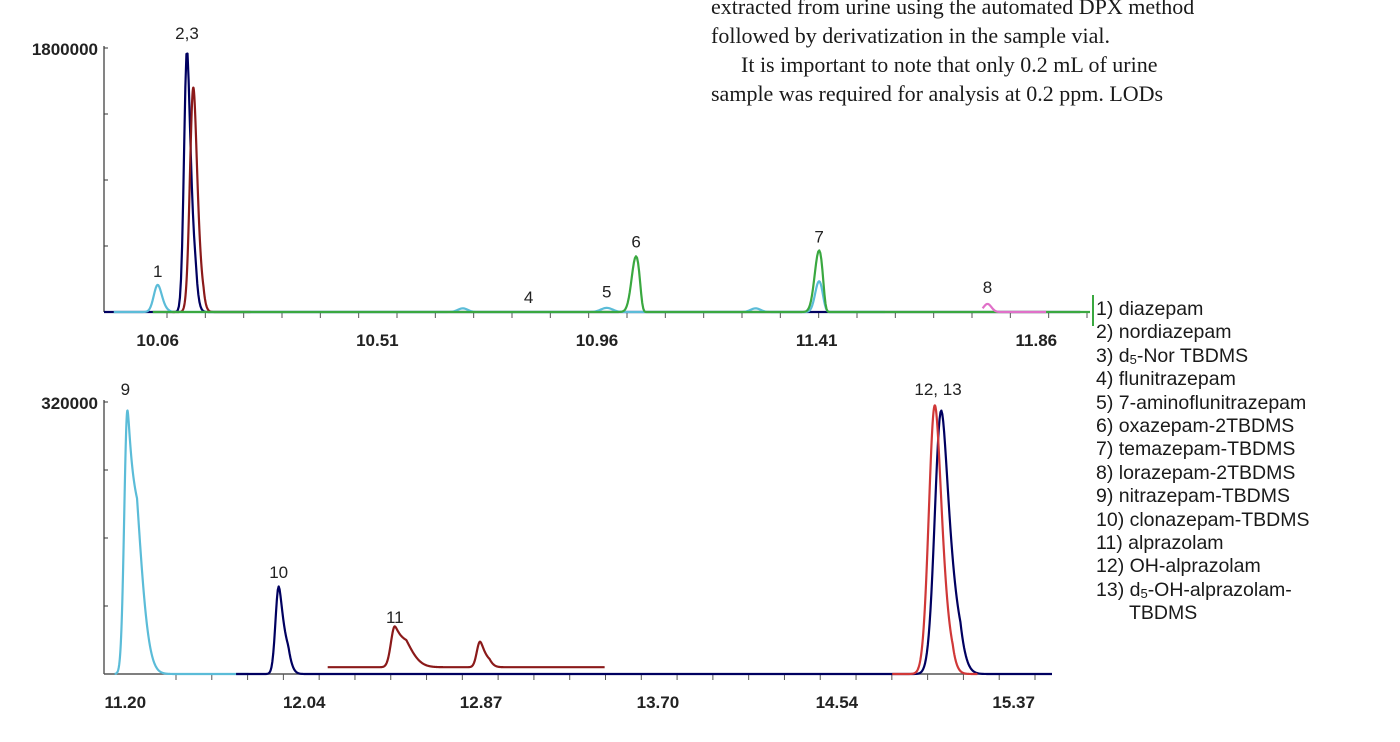 This screenshot has height=742, width=1400. I want to click on x-tick-label: 15.37, so click(1013, 702).